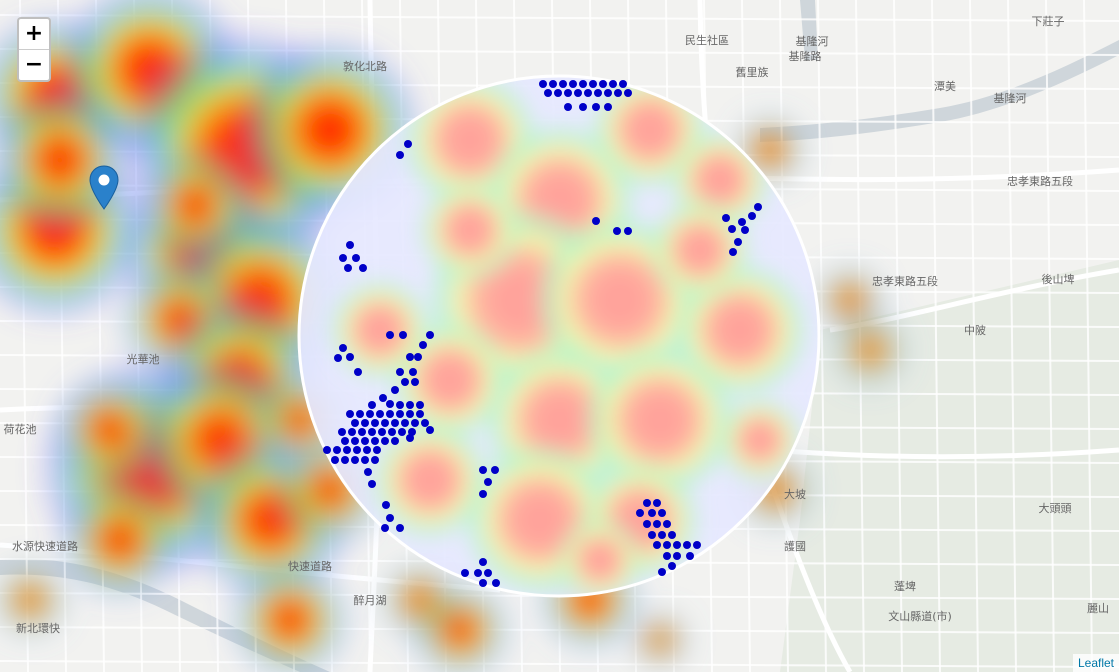 Image resolution: width=1119 pixels, height=672 pixels. Describe the element at coordinates (104, 188) in the screenshot. I see `map-marker-icon` at that location.